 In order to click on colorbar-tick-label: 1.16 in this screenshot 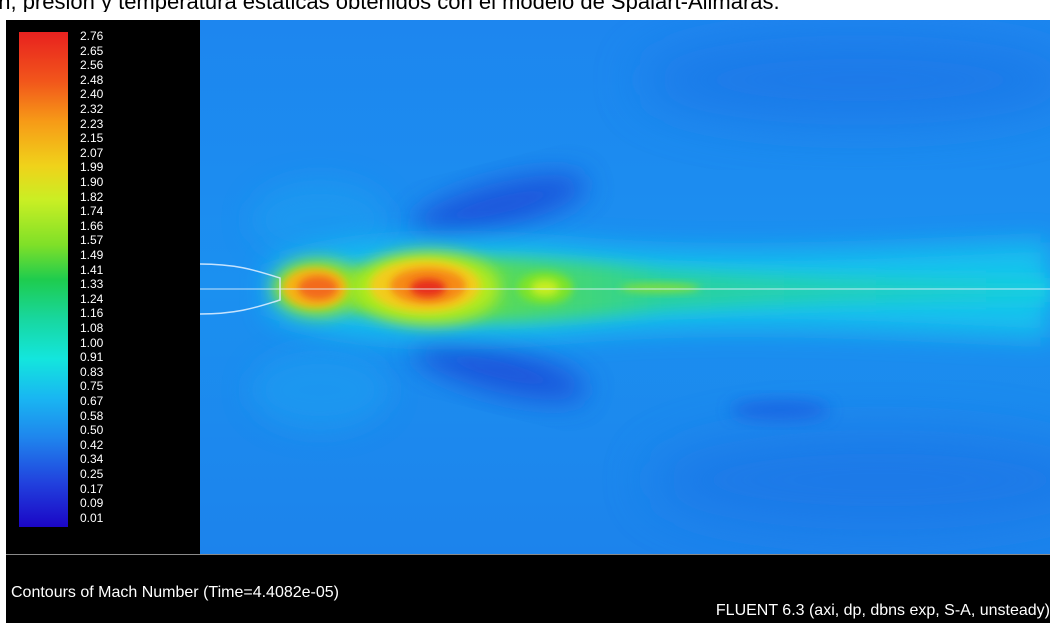, I will do `click(92, 313)`.